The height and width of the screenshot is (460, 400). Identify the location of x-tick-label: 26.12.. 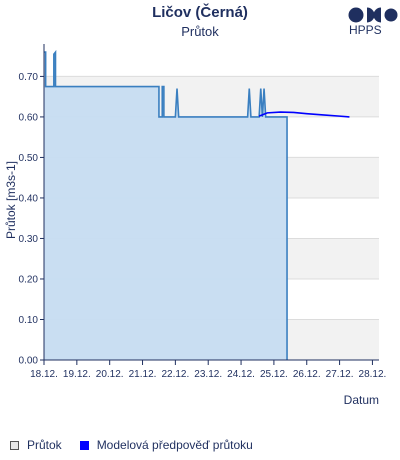
(307, 374).